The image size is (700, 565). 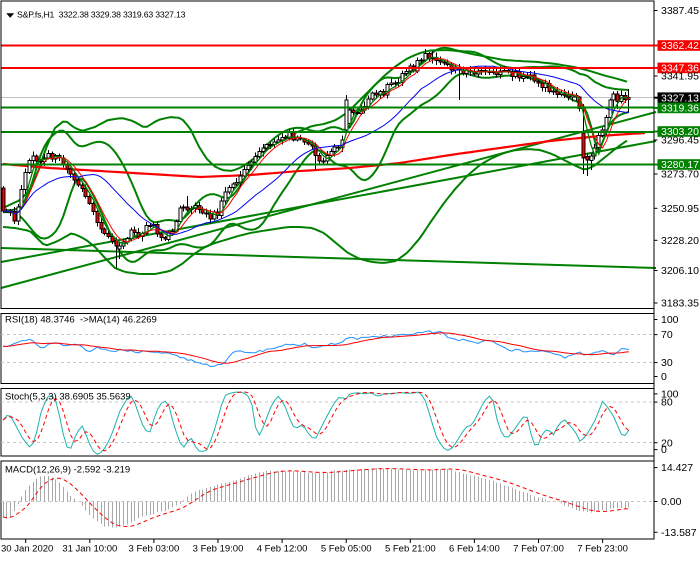 What do you see at coordinates (81, 320) in the screenshot?
I see `svg-text:RSI(18) 48.3746 ->MA(14) 46.2: RSI(18) 48.3746 ->MA(14) 46.2269` at bounding box center [81, 320].